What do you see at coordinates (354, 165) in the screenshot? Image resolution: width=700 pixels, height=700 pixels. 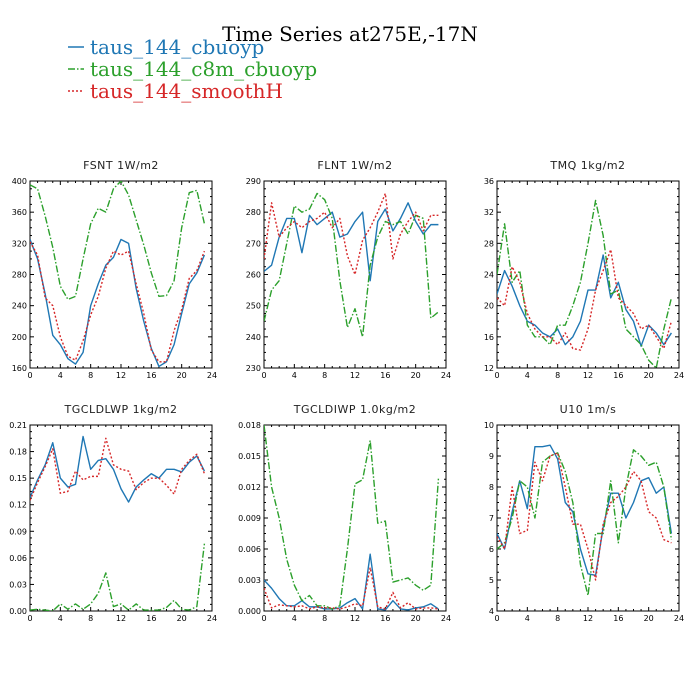 I see `panel-title: FLNT 1W/m2` at bounding box center [354, 165].